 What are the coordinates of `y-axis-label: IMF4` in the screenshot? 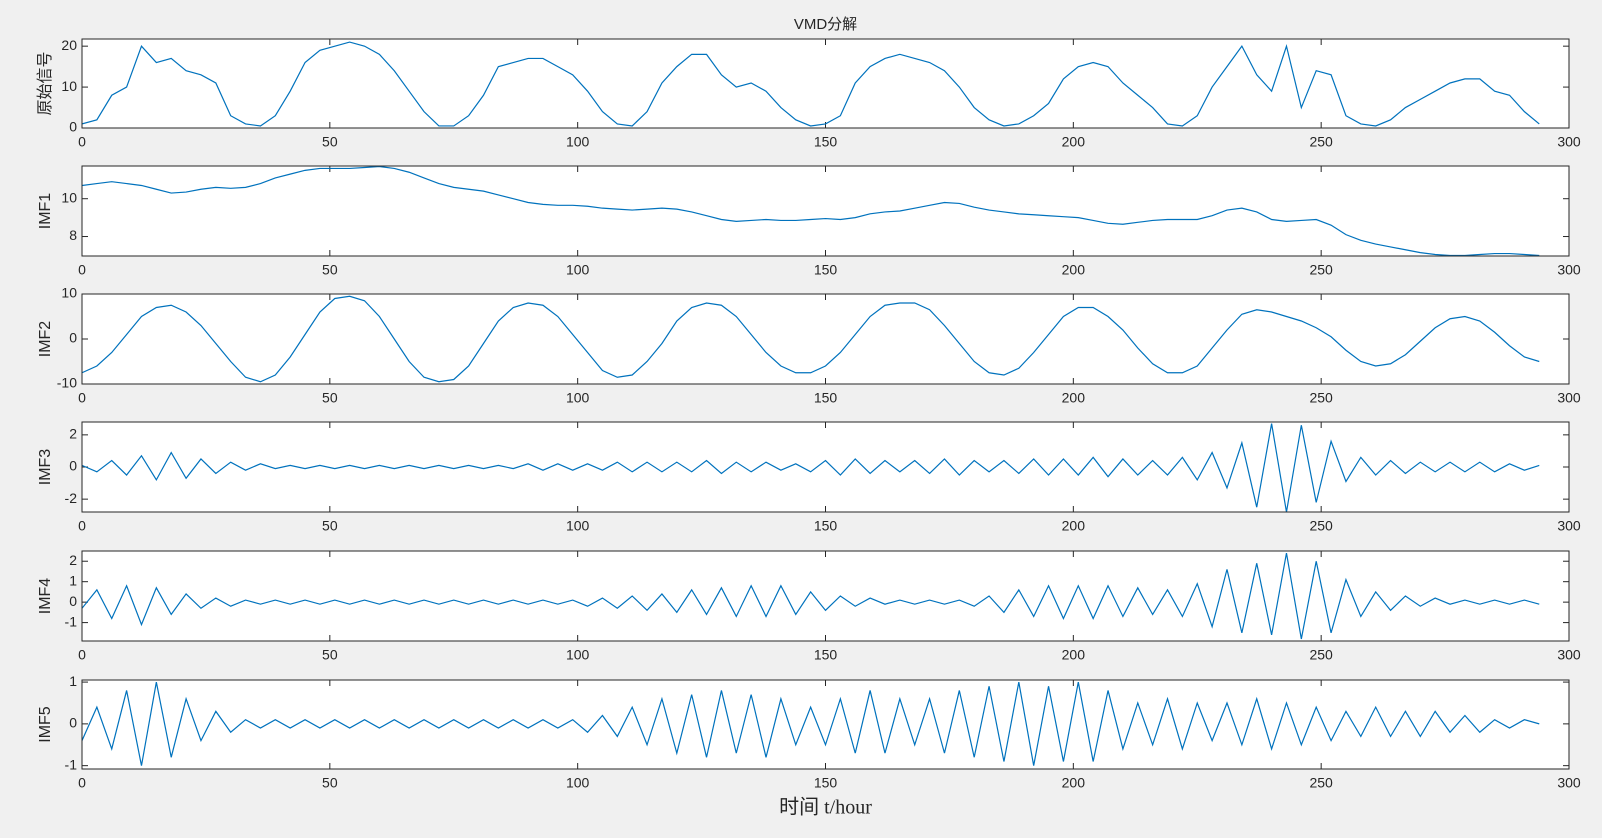 It's located at (45, 596).